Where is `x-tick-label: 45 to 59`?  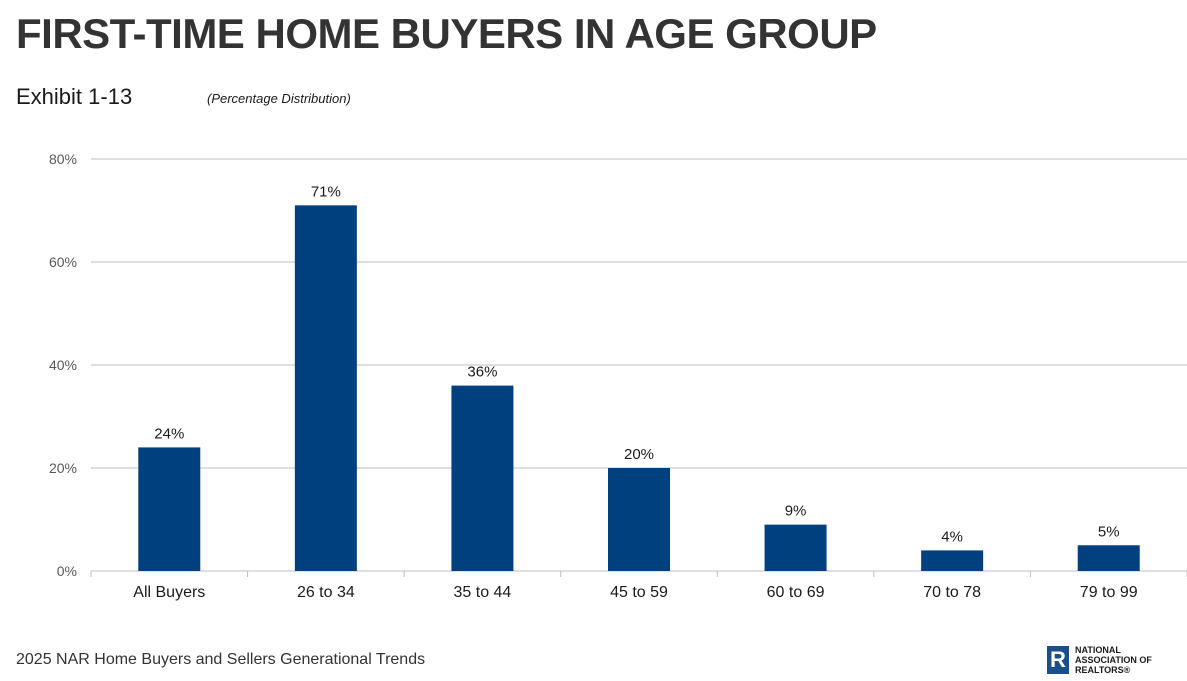
x-tick-label: 45 to 59 is located at coordinates (639, 592).